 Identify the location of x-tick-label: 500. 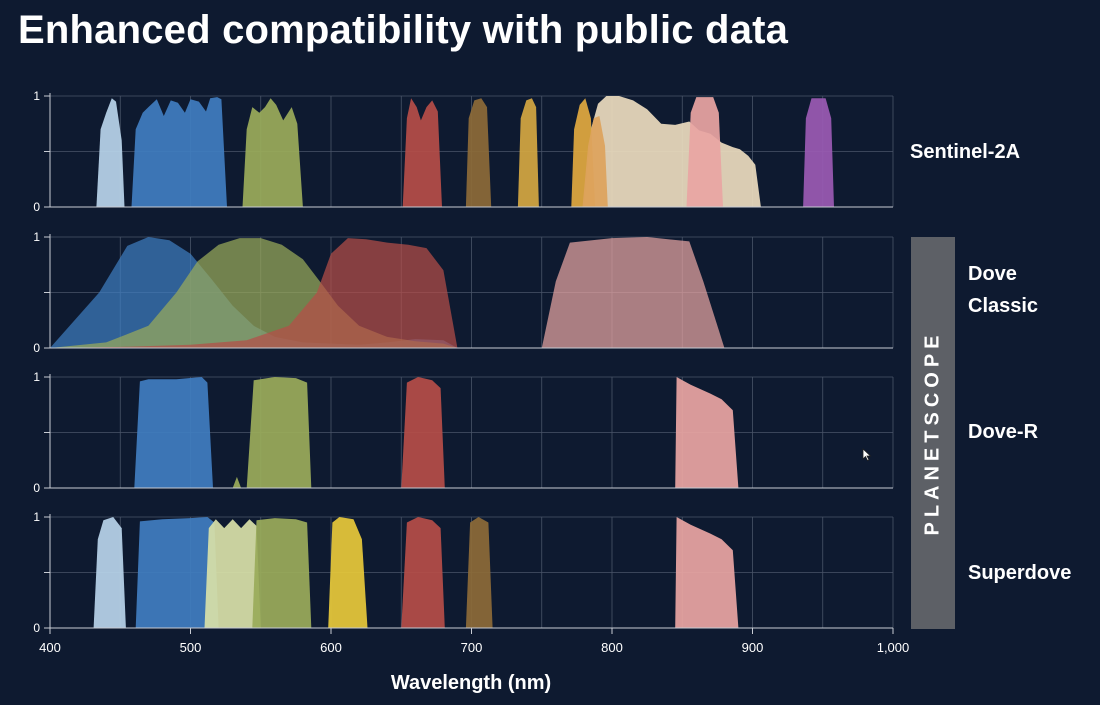
(191, 647).